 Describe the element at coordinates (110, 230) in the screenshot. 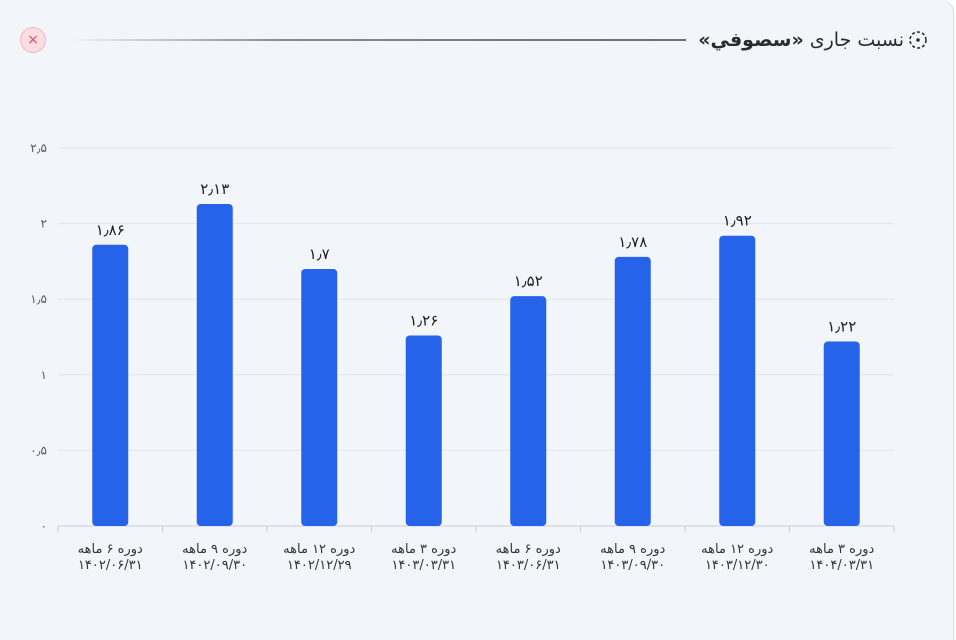

I see `data-label: ۱٫۸۶` at that location.